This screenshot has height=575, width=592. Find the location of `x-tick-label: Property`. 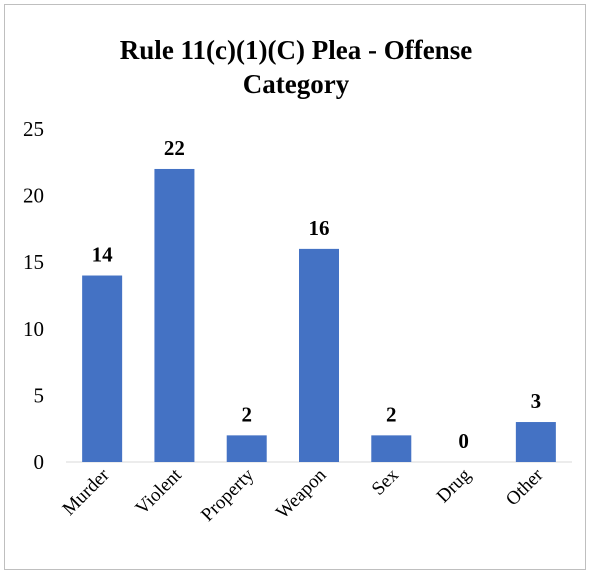

x-tick-label: Property is located at coordinates (227, 494).